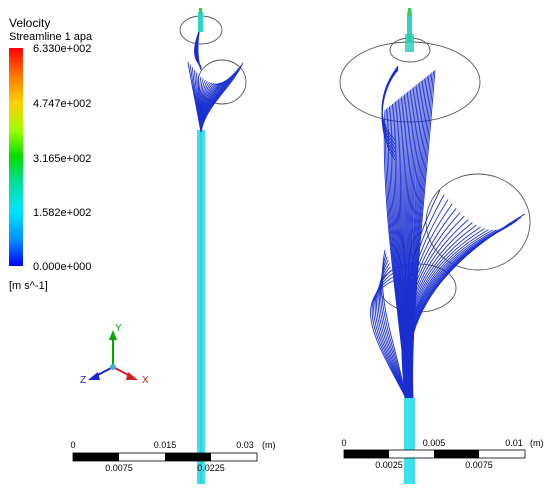 This screenshot has height=492, width=550. Describe the element at coordinates (245, 445) in the screenshot. I see `scale-label: 0.03` at that location.